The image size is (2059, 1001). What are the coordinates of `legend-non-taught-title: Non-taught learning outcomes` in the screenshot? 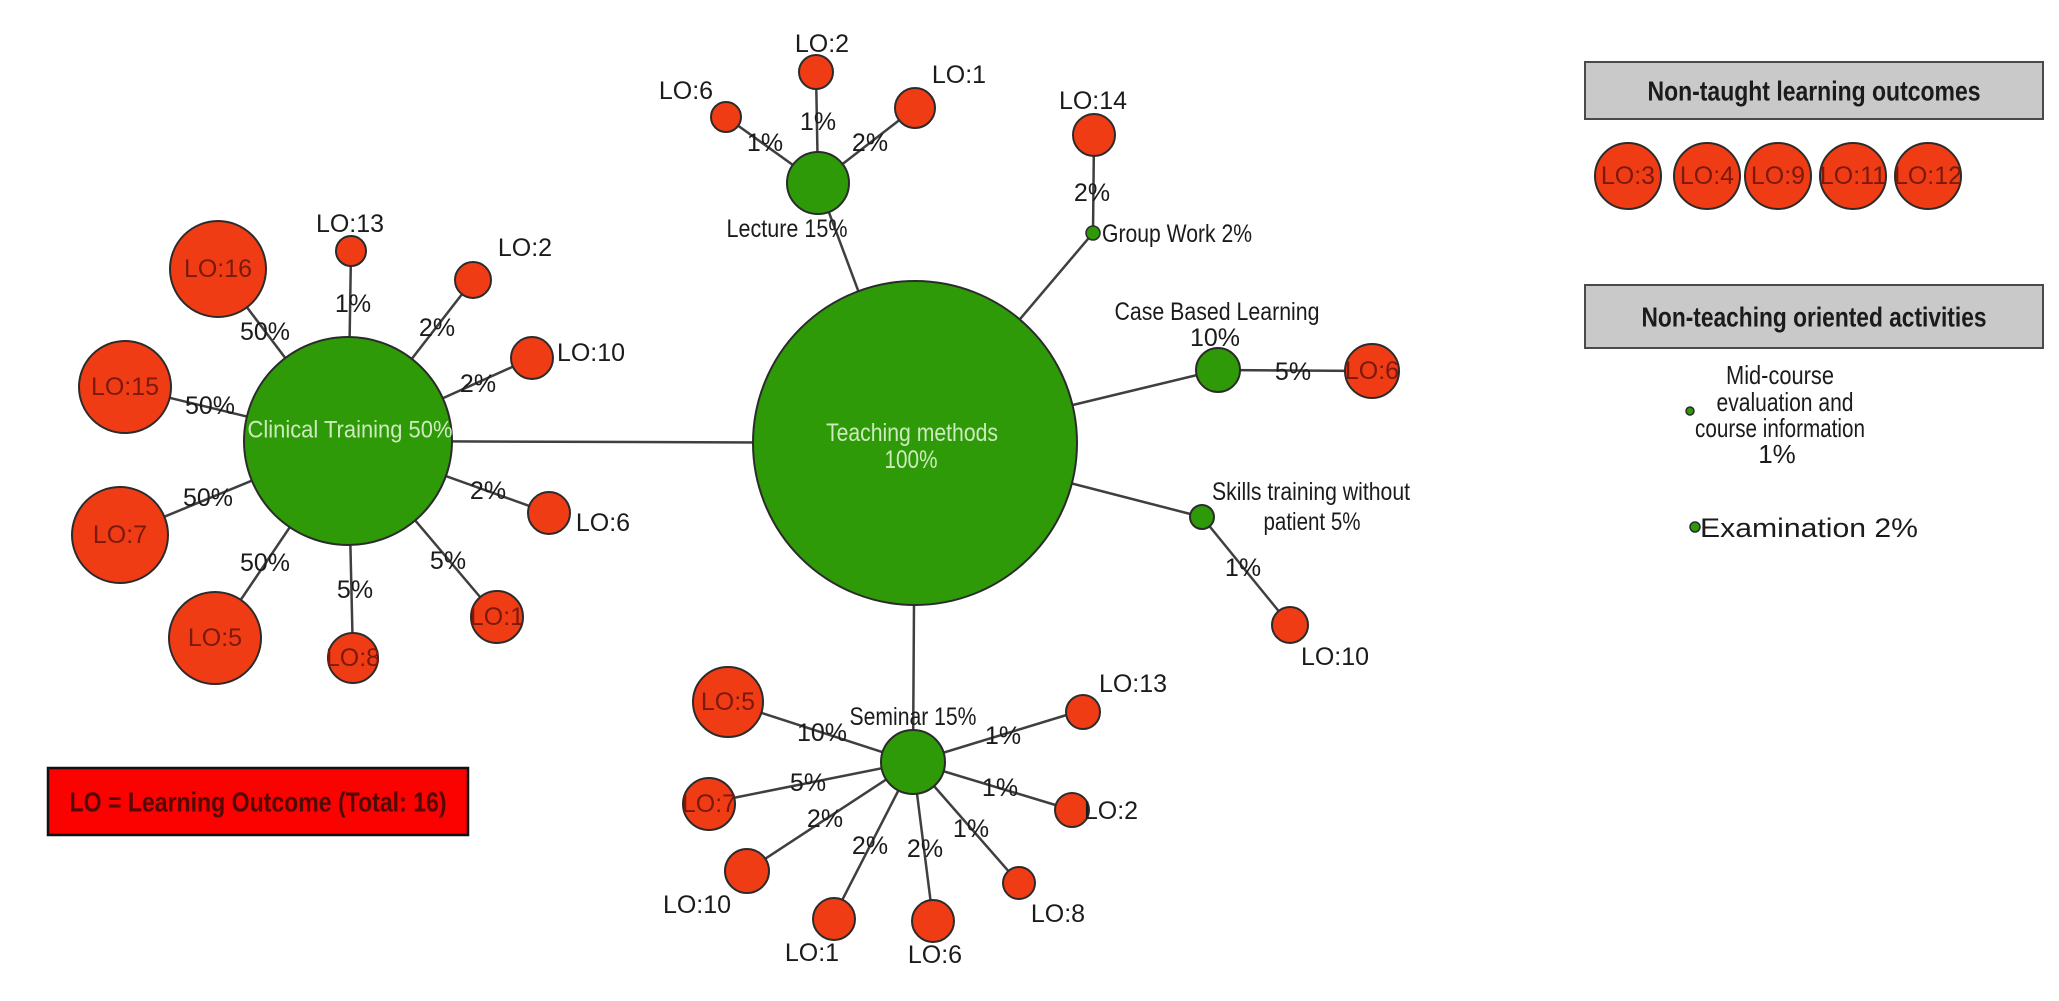 It's located at (1814, 91).